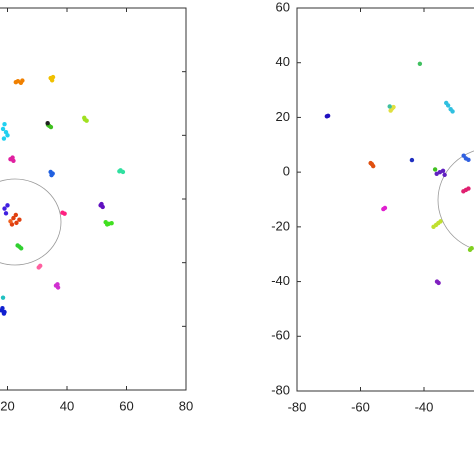 The image size is (474, 474). What do you see at coordinates (7, 405) in the screenshot?
I see `x-tick-label: 20` at bounding box center [7, 405].